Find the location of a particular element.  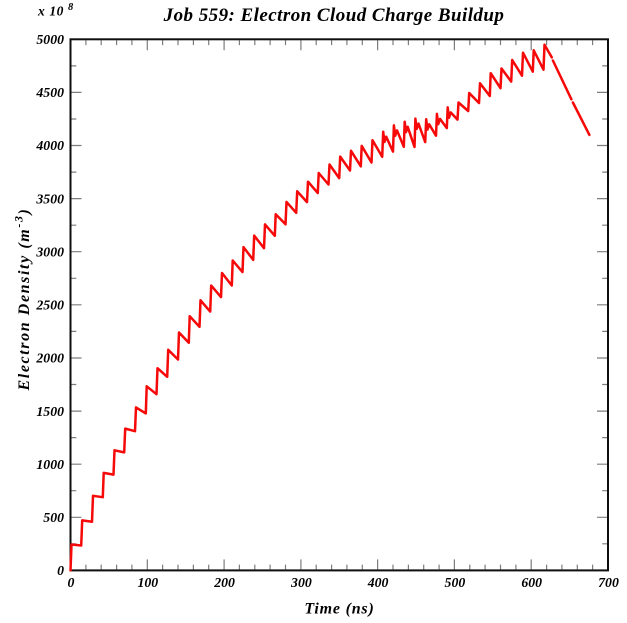

svg-text: 2000 is located at coordinates (49, 358).